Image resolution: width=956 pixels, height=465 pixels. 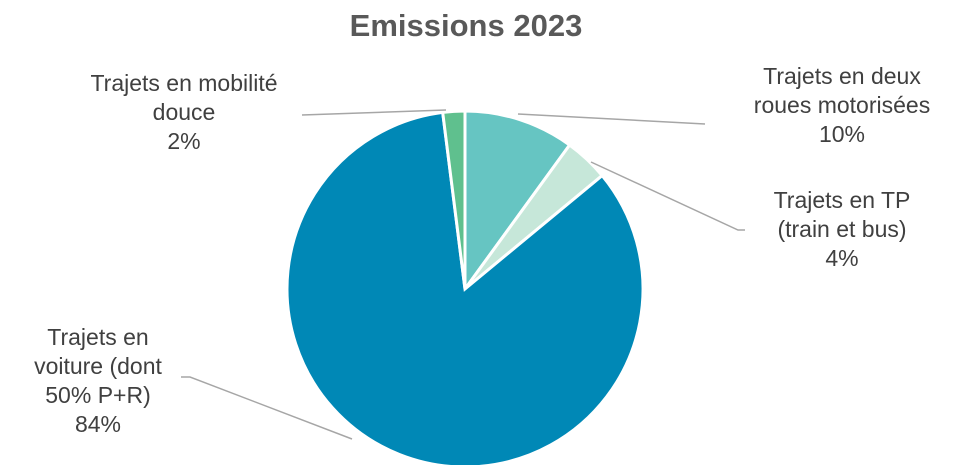 I want to click on slice-category-label: Trajets en deux, so click(x=842, y=76).